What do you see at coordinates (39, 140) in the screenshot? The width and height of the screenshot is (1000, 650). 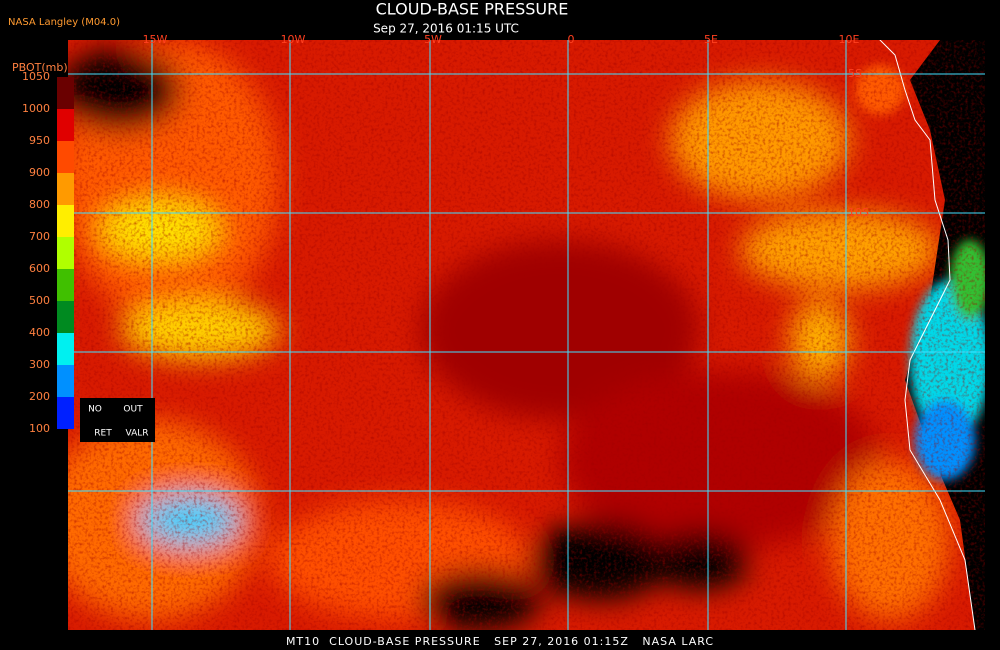 I see `legend-label: 950` at bounding box center [39, 140].